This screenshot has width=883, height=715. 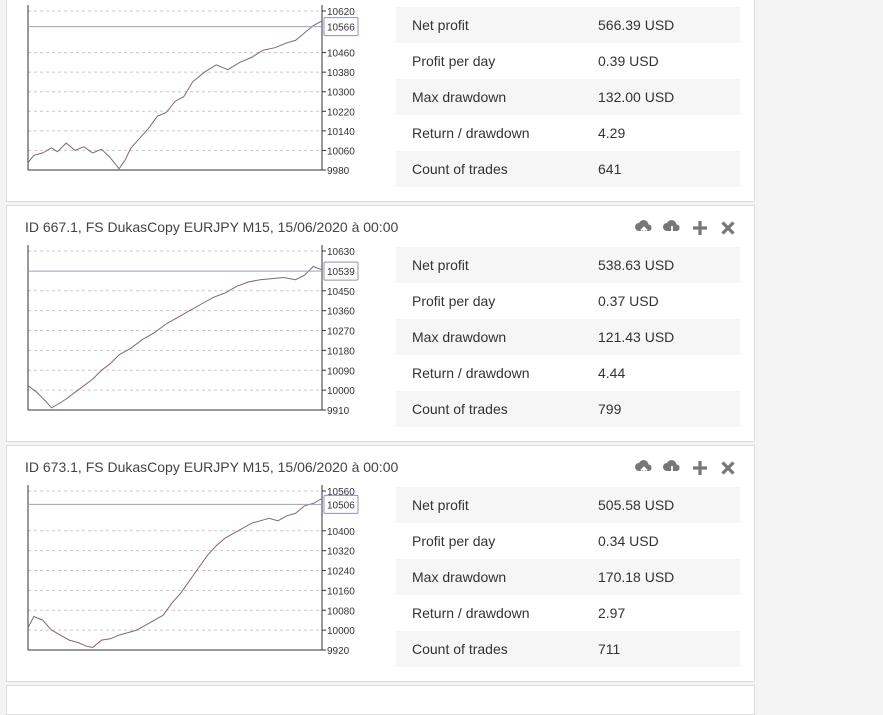 I want to click on y-tick-label: 10400, so click(x=341, y=532).